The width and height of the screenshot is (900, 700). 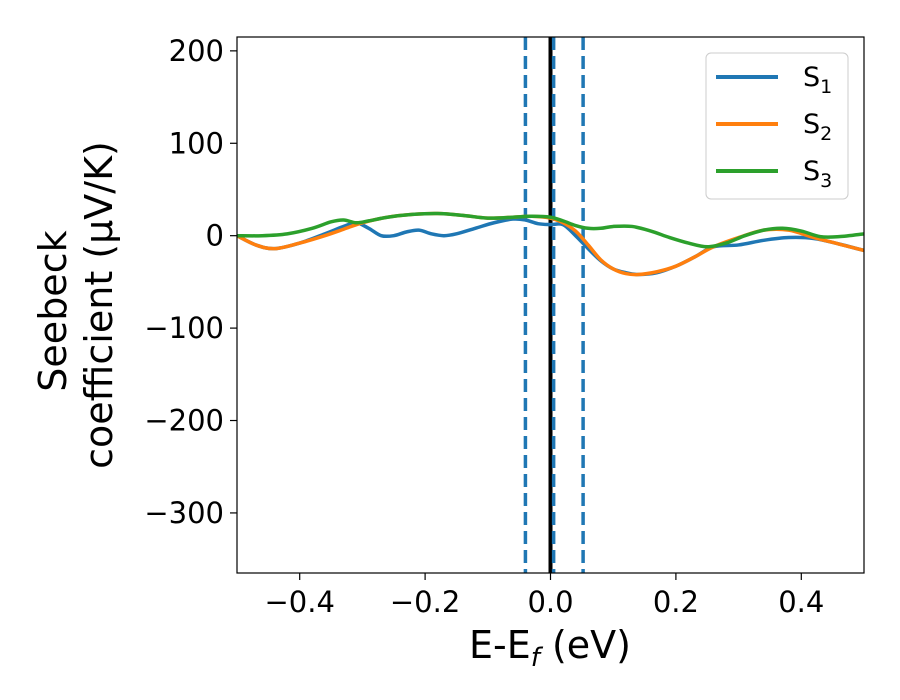 I want to click on legend-label: S2, so click(x=817, y=127).